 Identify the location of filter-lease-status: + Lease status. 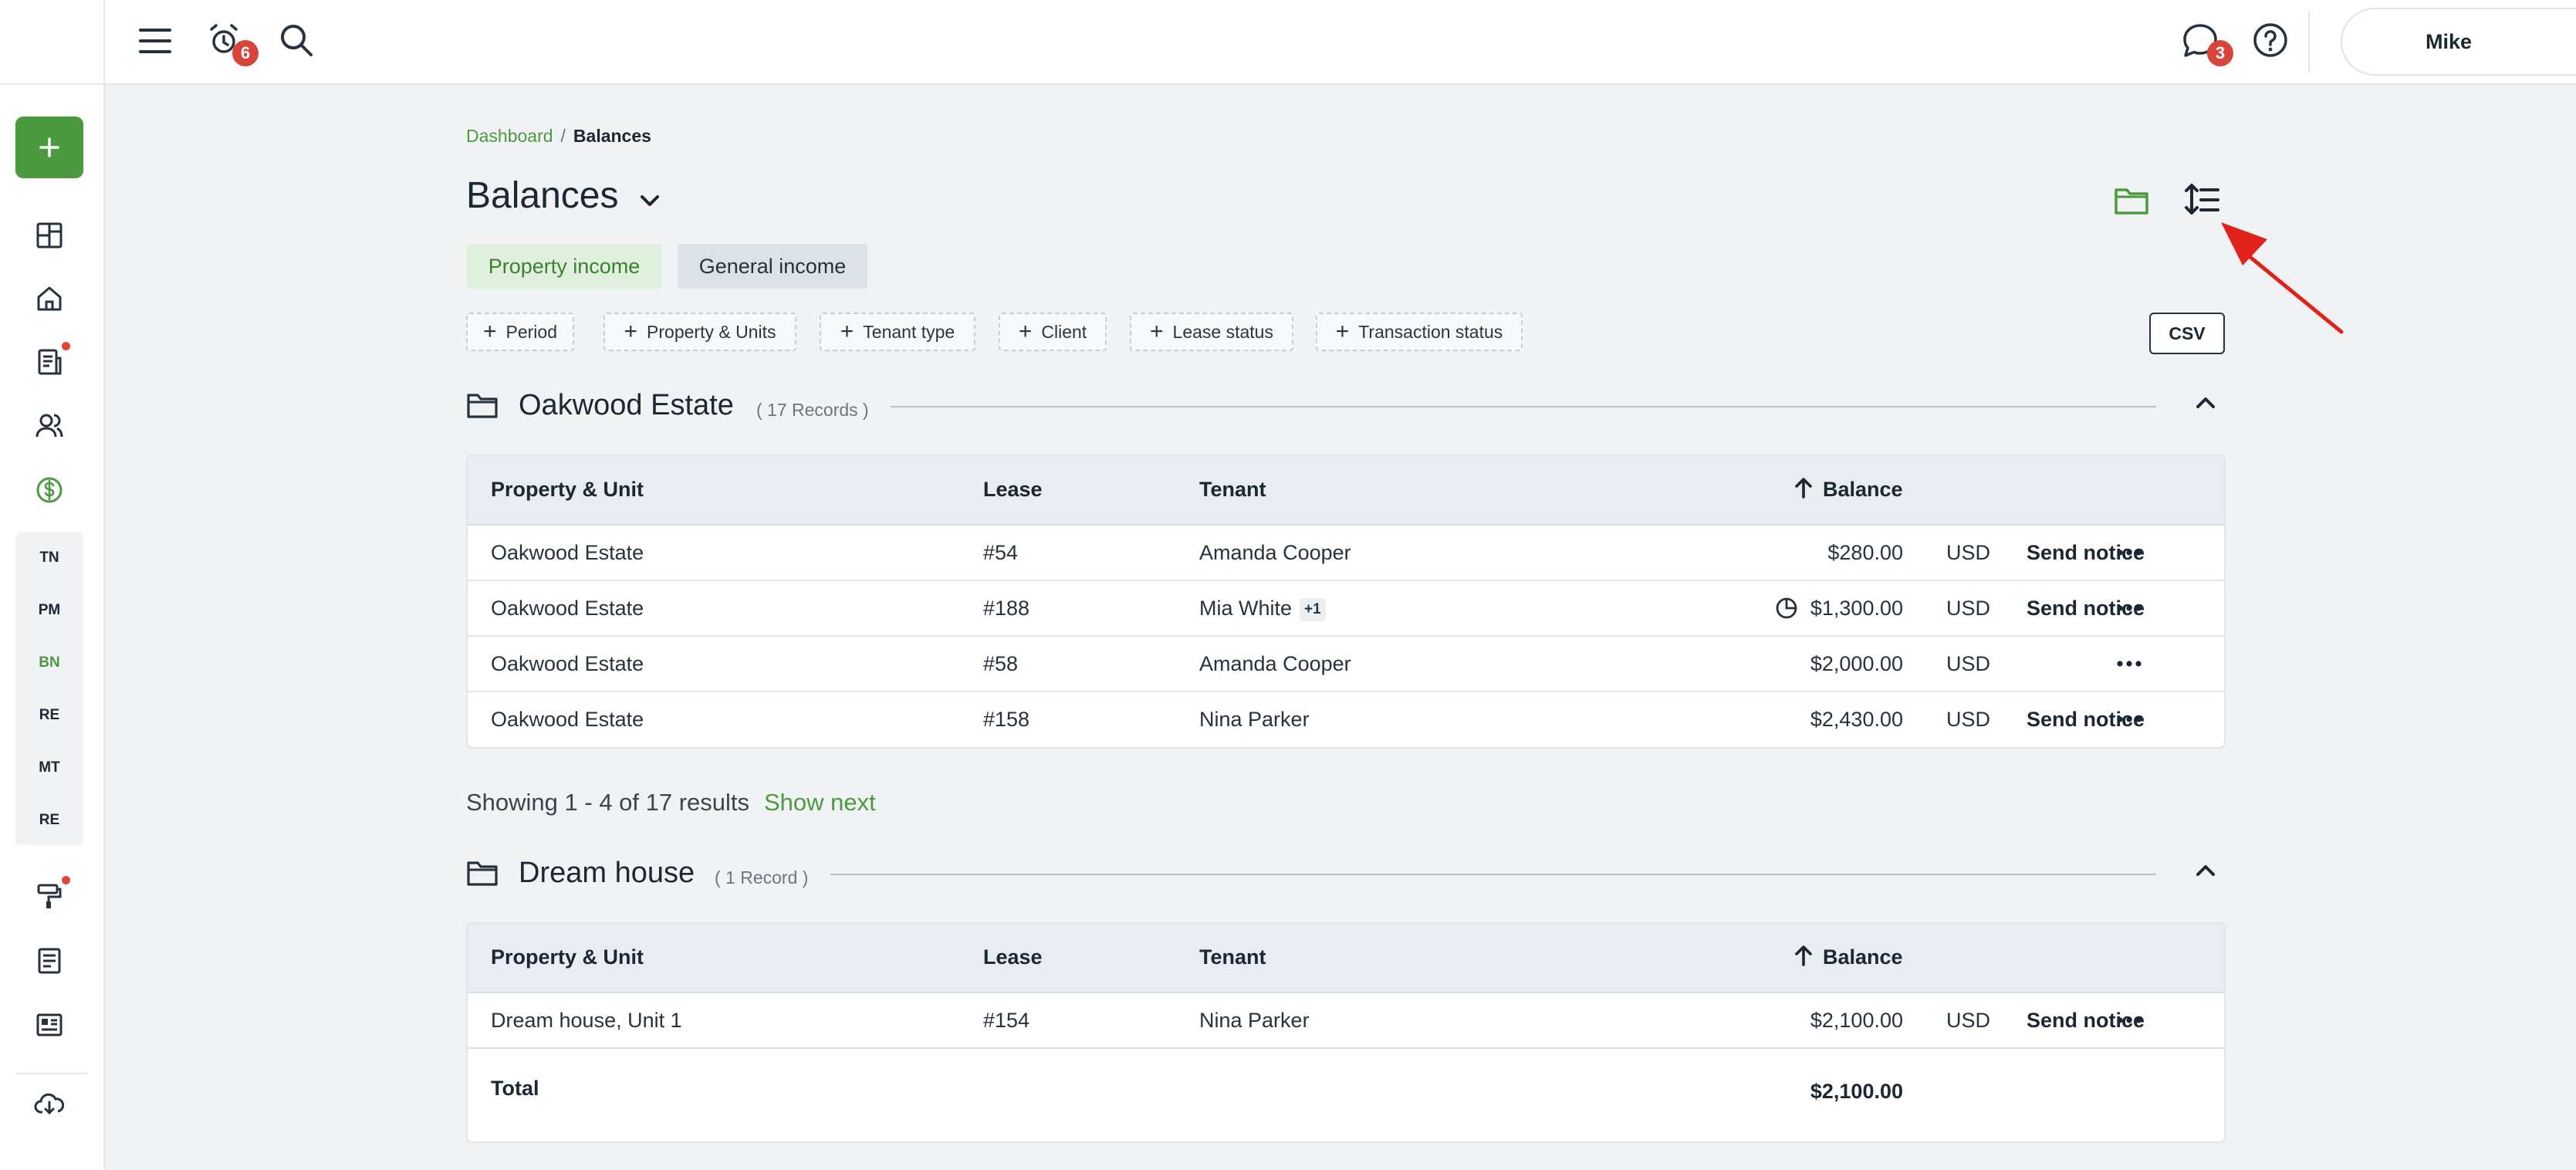
(1211, 332).